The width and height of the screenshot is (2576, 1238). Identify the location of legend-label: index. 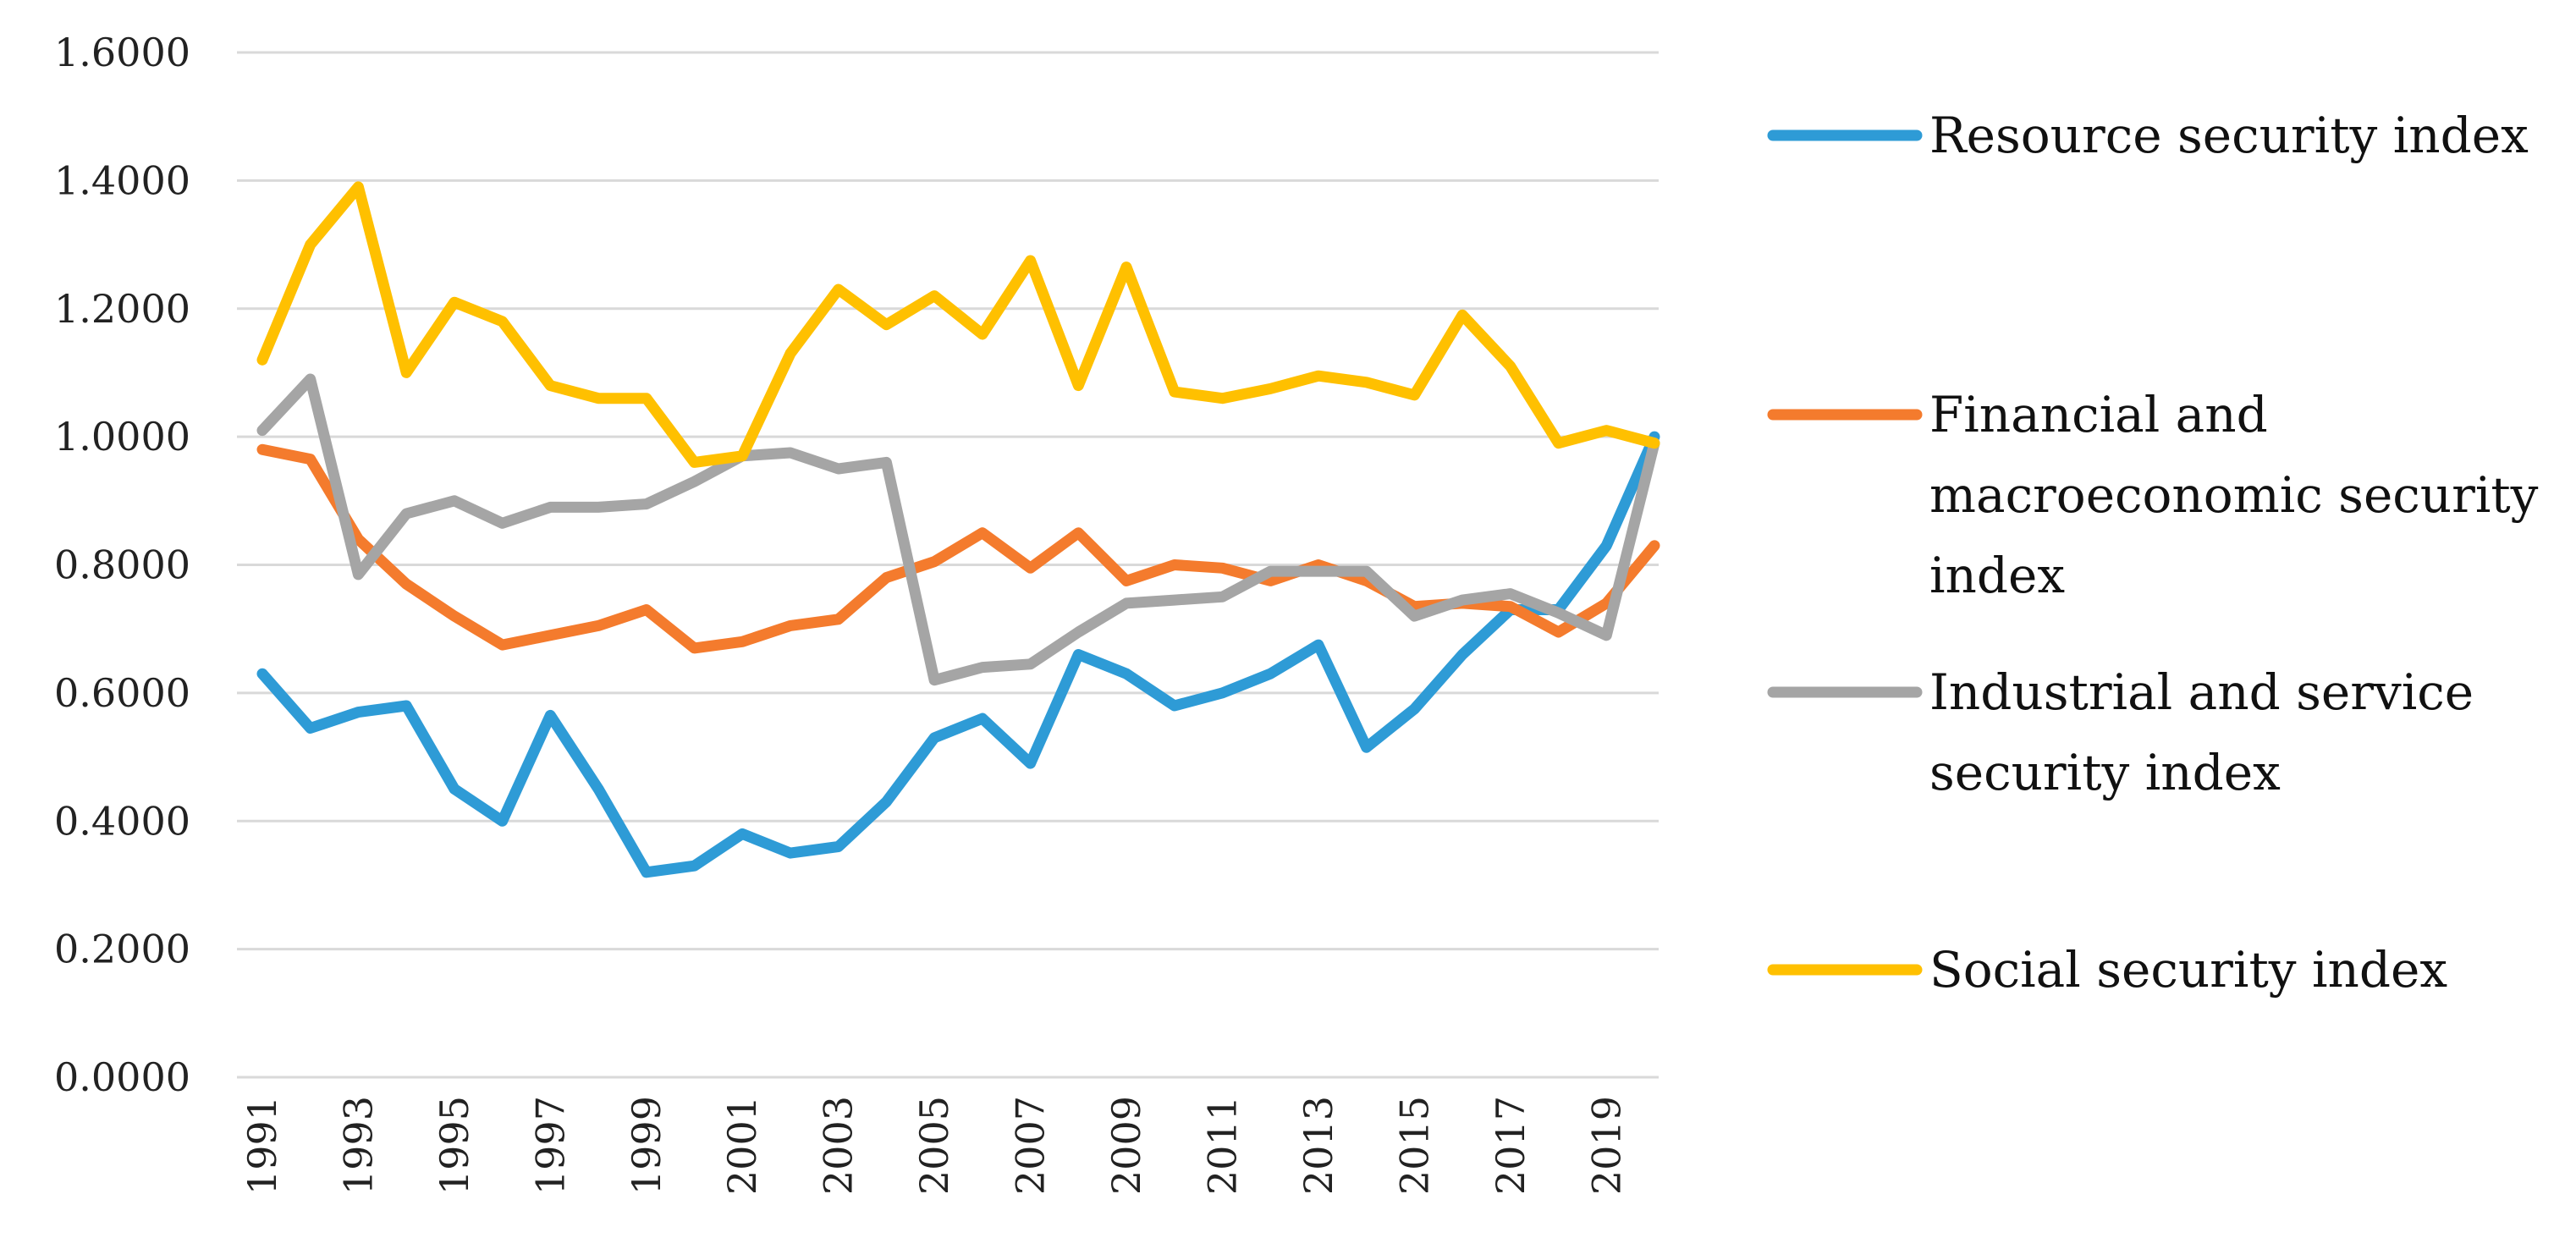
(1997, 576).